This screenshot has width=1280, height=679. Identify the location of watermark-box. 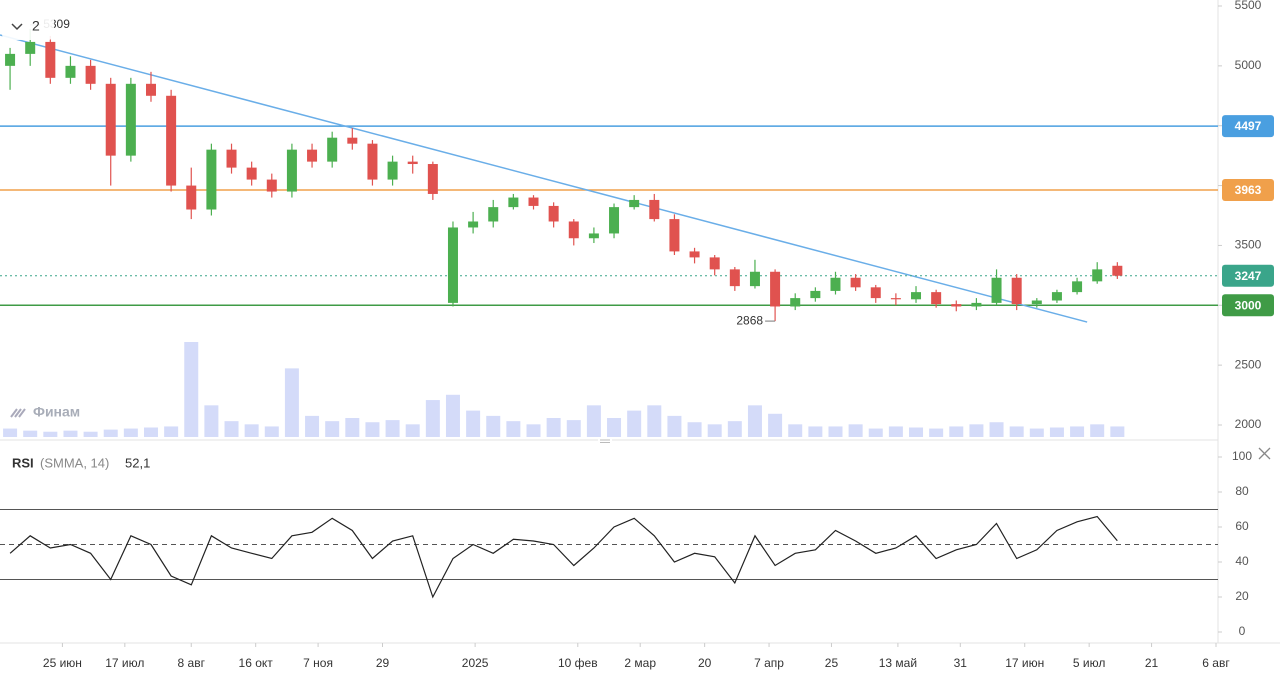
(48, 413).